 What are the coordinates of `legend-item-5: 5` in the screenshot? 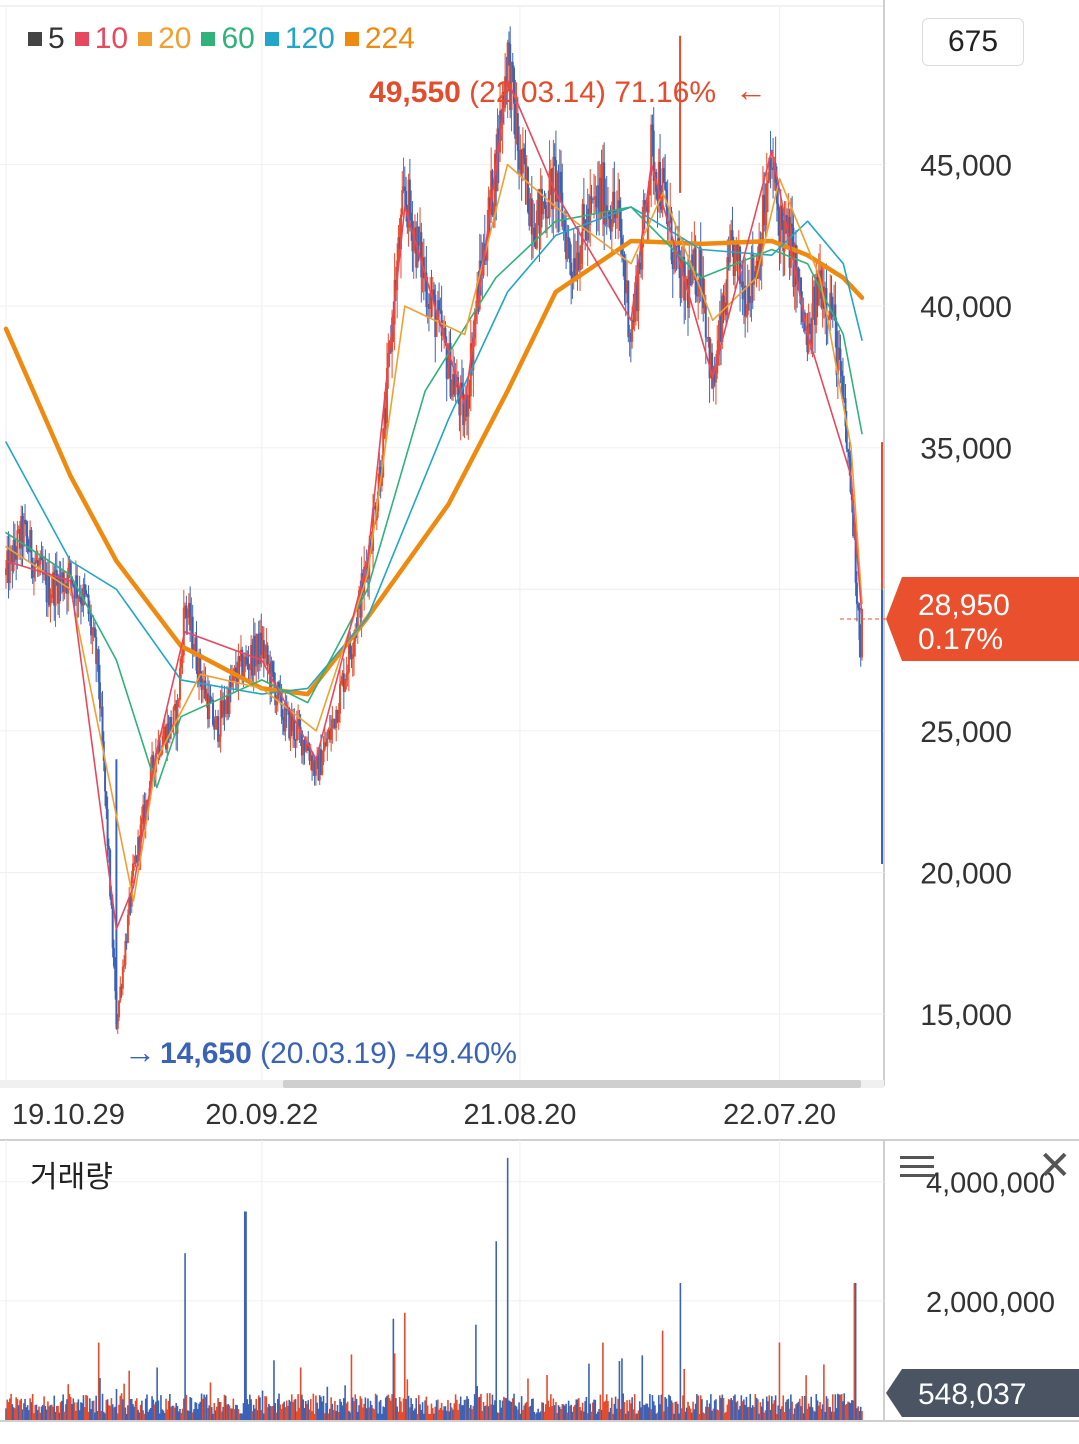 It's located at (46, 39).